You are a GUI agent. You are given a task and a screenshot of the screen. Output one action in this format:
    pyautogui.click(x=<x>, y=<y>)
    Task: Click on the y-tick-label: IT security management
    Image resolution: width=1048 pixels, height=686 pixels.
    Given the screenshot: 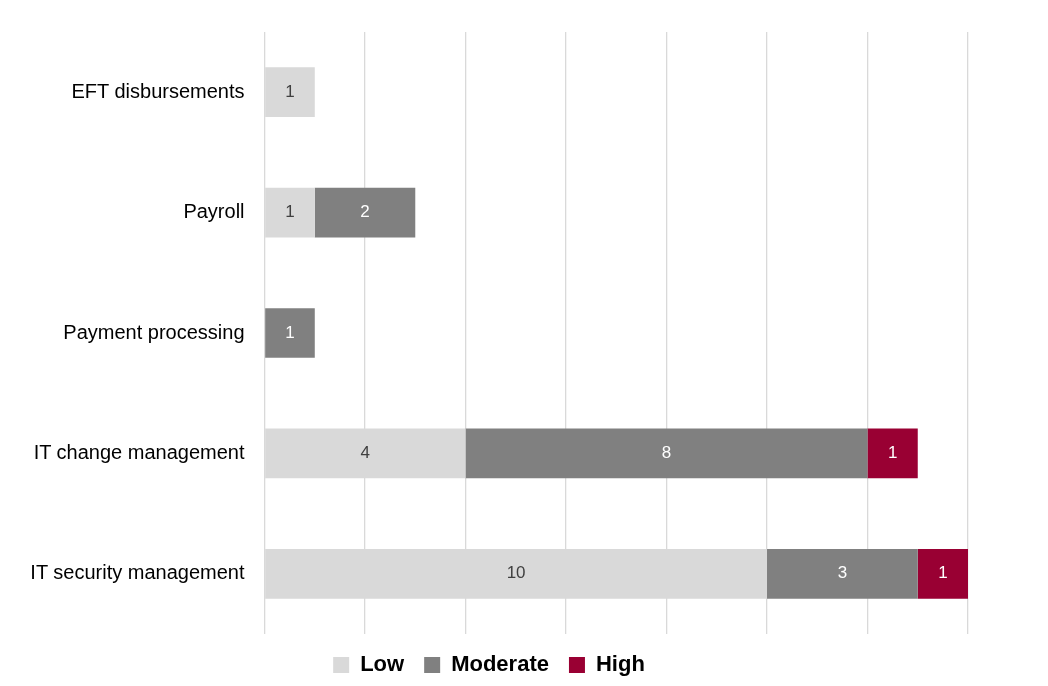 What is the action you would take?
    pyautogui.click(x=137, y=572)
    